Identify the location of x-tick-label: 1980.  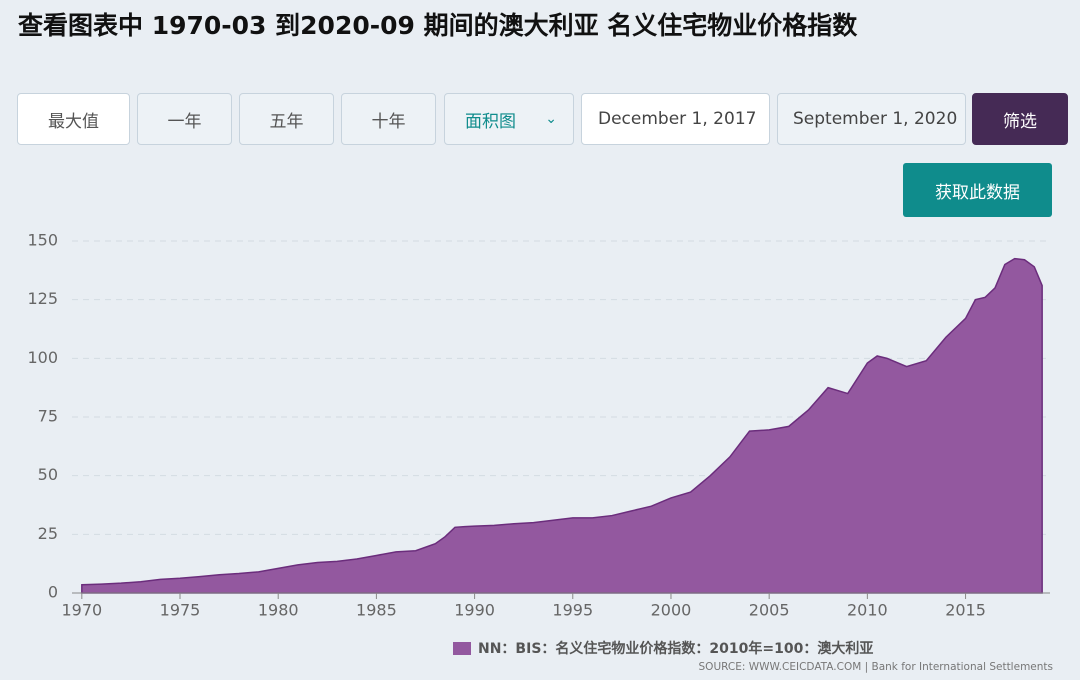
(278, 610).